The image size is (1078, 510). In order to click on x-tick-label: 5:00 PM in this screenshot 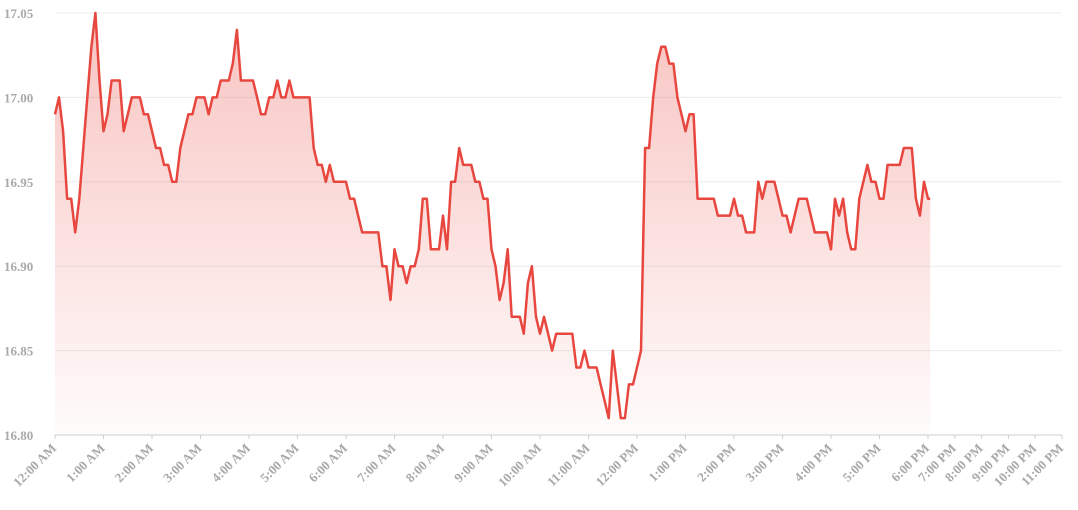, I will do `click(862, 463)`.